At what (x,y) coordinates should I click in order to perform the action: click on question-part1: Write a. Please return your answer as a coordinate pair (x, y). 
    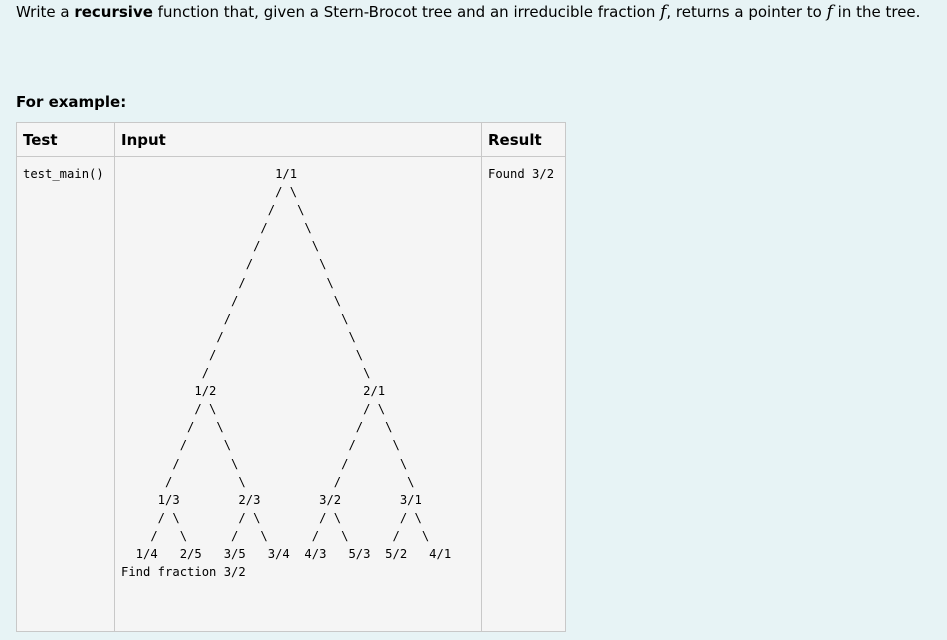
    Looking at the image, I should click on (45, 12).